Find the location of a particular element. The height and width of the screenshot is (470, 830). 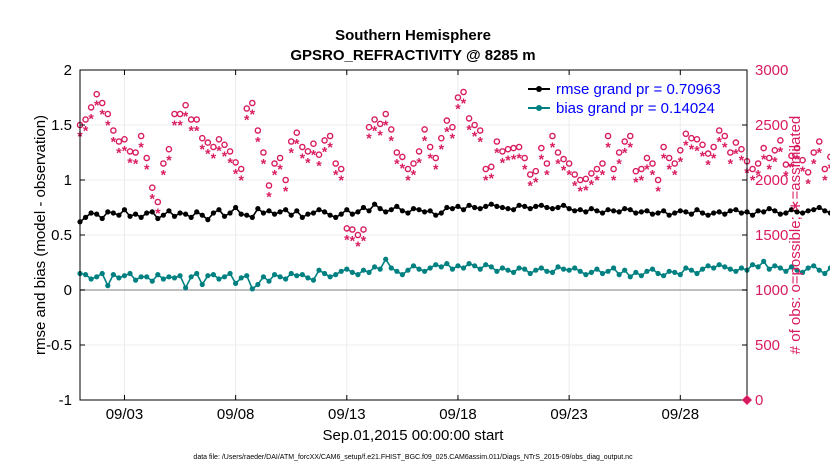

y2-tick-label: 1500 is located at coordinates (771, 235).